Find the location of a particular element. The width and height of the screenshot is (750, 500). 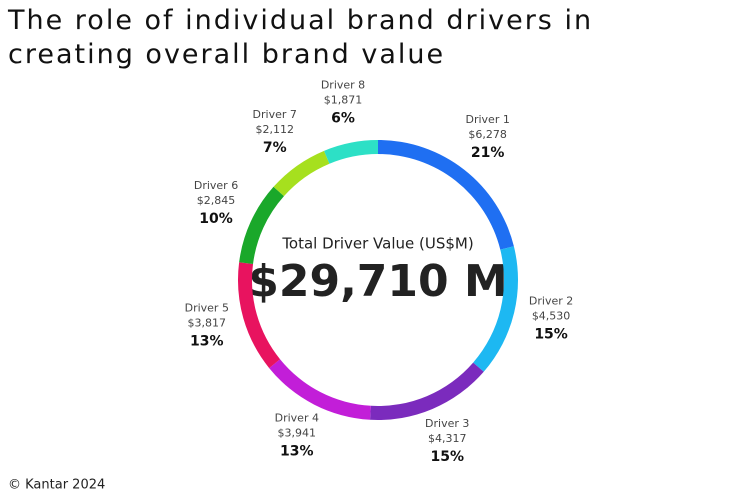

source: © Kantar 2024 is located at coordinates (56, 485).